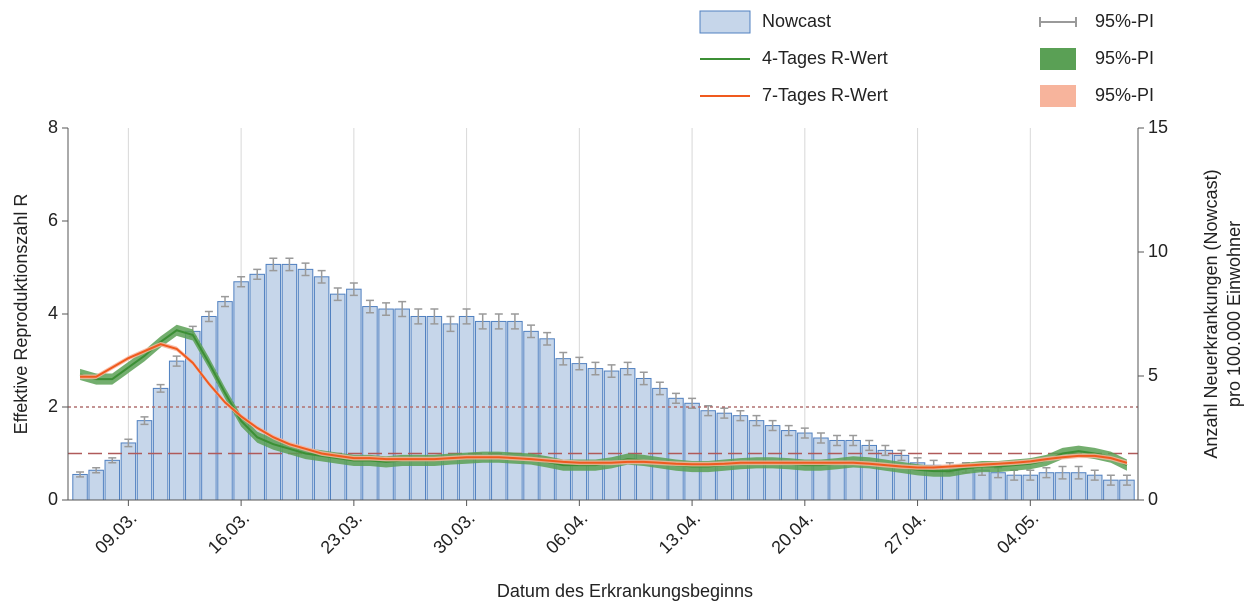  Describe the element at coordinates (792, 533) in the screenshot. I see `x-tick-label: 20.04.` at that location.